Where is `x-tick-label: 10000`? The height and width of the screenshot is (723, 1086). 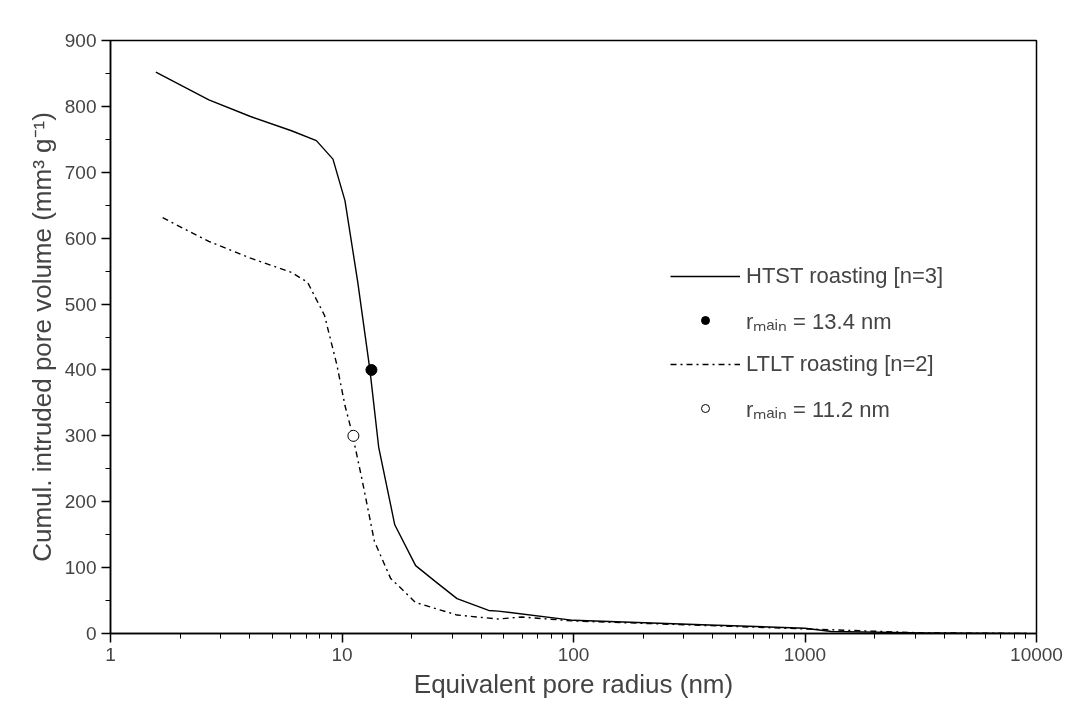
x-tick-label: 10000 is located at coordinates (1036, 654).